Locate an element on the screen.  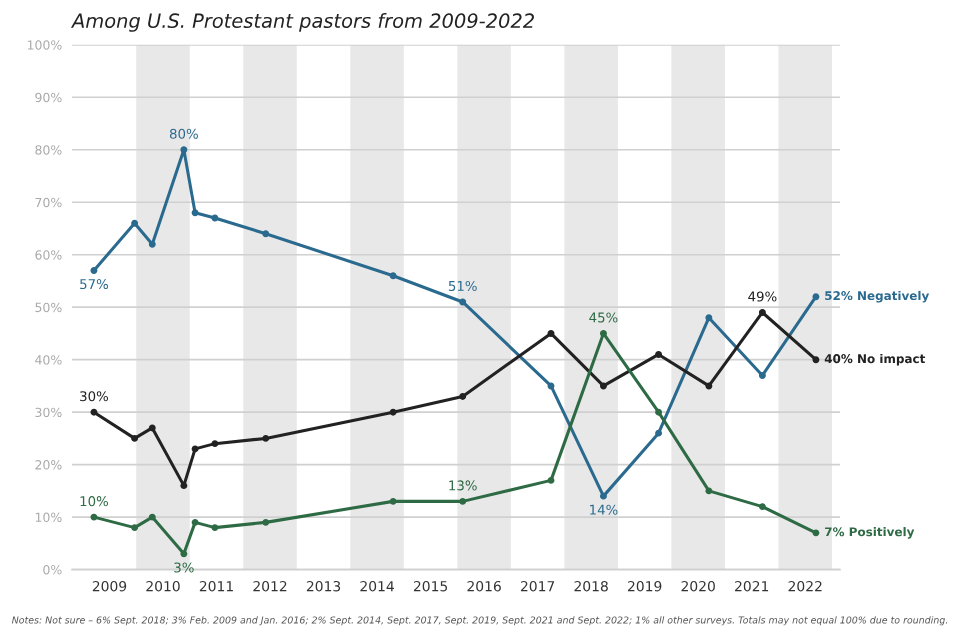
chart-title: Among U.S. Protestant pastors from 2009-2022 is located at coordinates (302, 22).